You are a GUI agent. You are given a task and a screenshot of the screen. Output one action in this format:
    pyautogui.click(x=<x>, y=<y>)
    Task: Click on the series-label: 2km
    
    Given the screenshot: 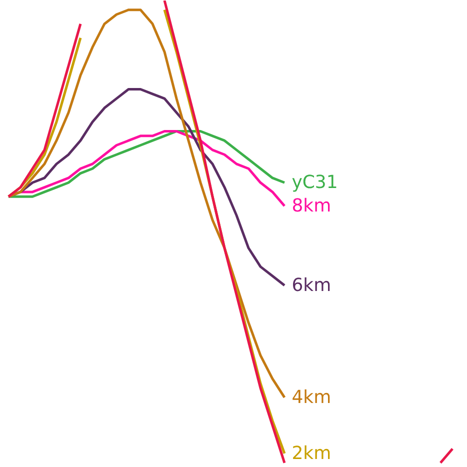 What is the action you would take?
    pyautogui.click(x=312, y=453)
    